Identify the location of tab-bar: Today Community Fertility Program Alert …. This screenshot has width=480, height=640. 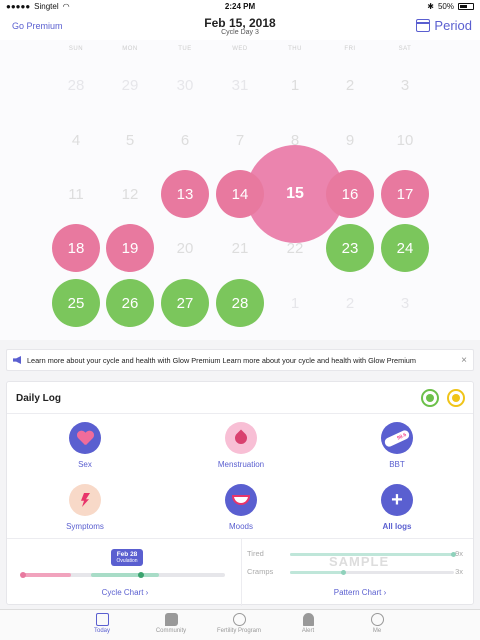
(240, 624).